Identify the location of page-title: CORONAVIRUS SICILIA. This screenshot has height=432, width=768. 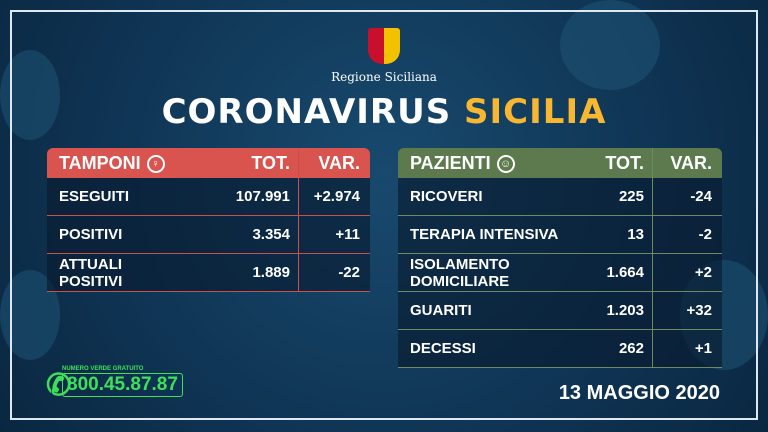
(384, 112).